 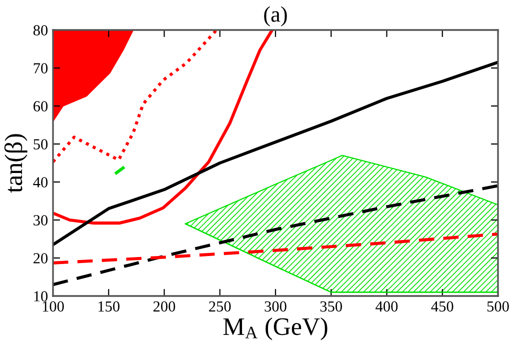 I want to click on x-tick-label: 200, so click(x=164, y=306).